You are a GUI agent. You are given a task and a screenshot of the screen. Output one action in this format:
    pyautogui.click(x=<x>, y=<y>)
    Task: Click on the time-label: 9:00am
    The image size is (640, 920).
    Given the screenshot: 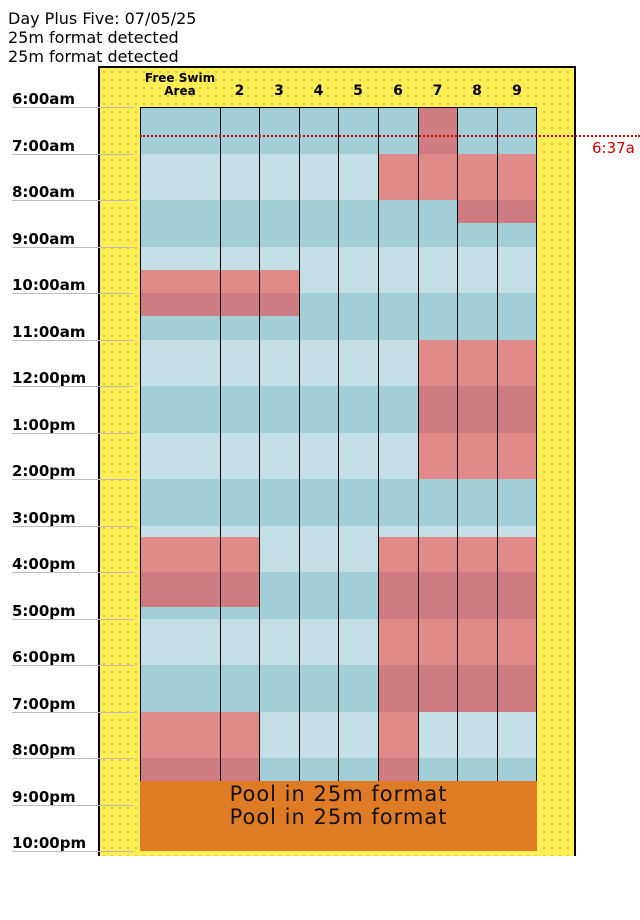 What is the action you would take?
    pyautogui.click(x=44, y=238)
    